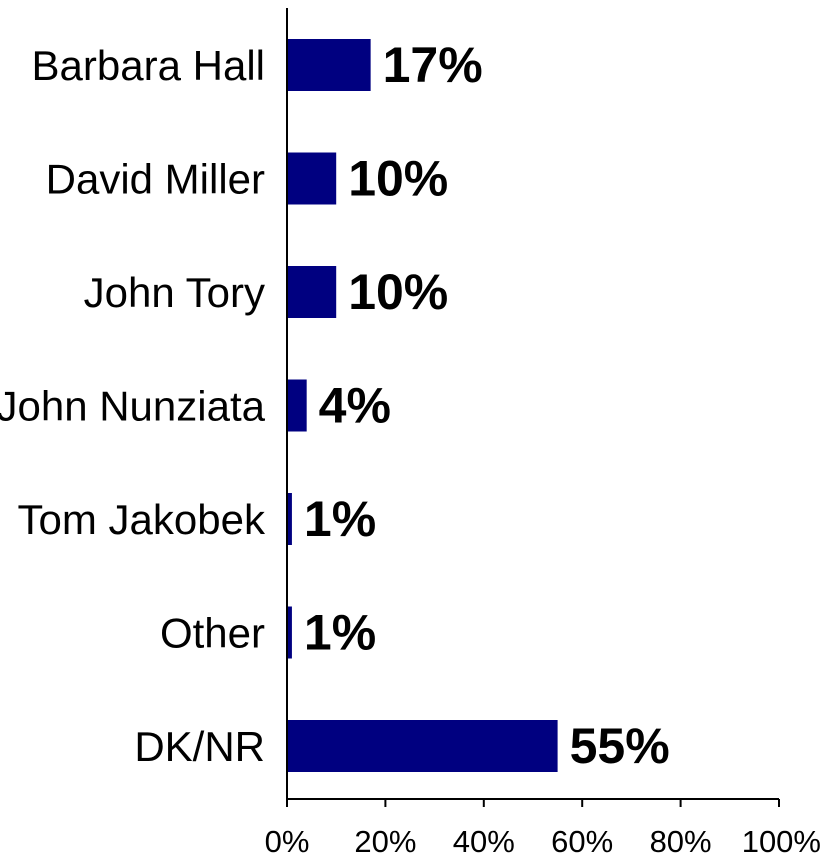 Image resolution: width=825 pixels, height=859 pixels. Describe the element at coordinates (340, 519) in the screenshot. I see `value-label-tom-jakobek: 1%` at that location.